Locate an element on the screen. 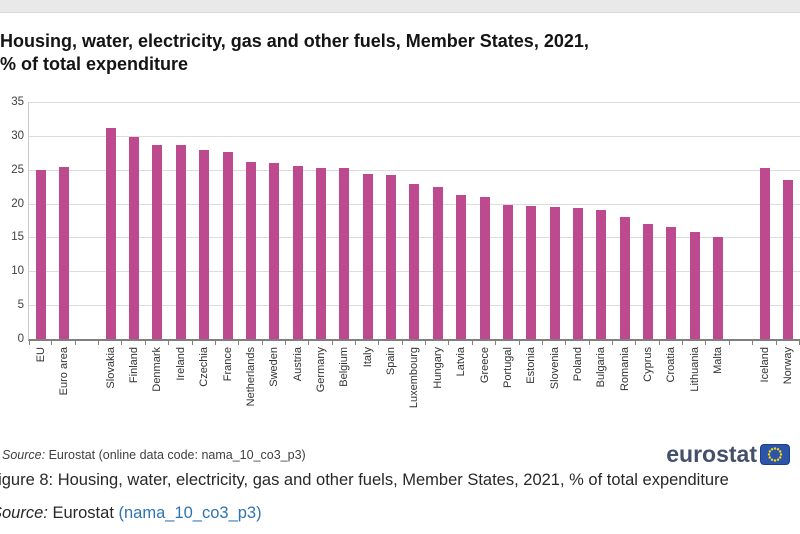 The image size is (800, 534). eu-flag-icon is located at coordinates (775, 454).